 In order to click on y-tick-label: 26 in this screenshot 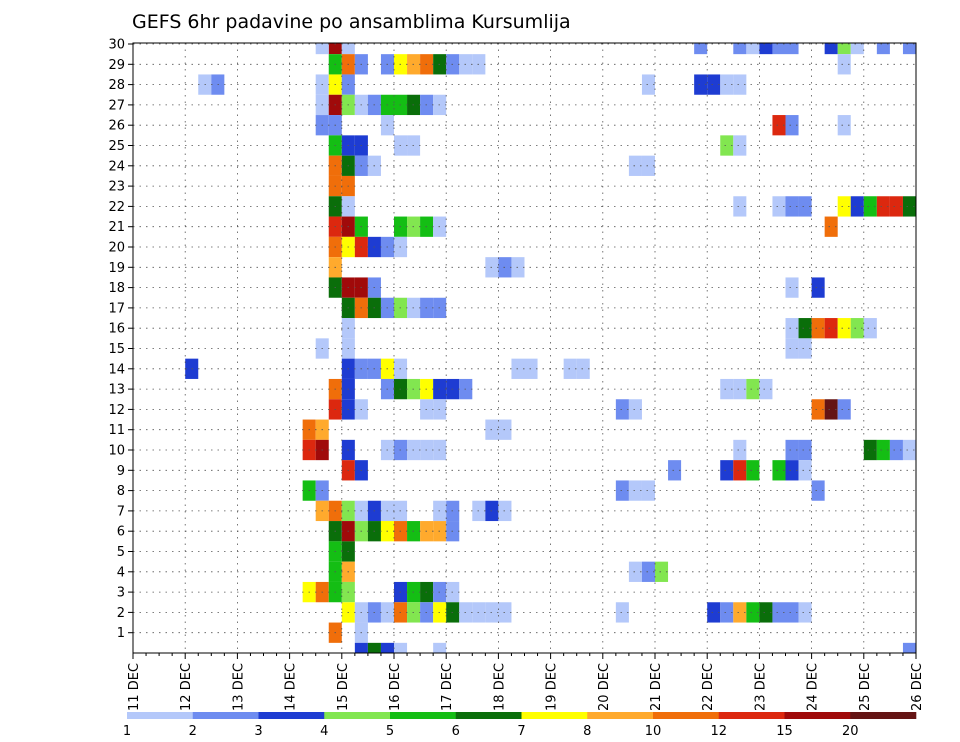, I will do `click(116, 126)`.